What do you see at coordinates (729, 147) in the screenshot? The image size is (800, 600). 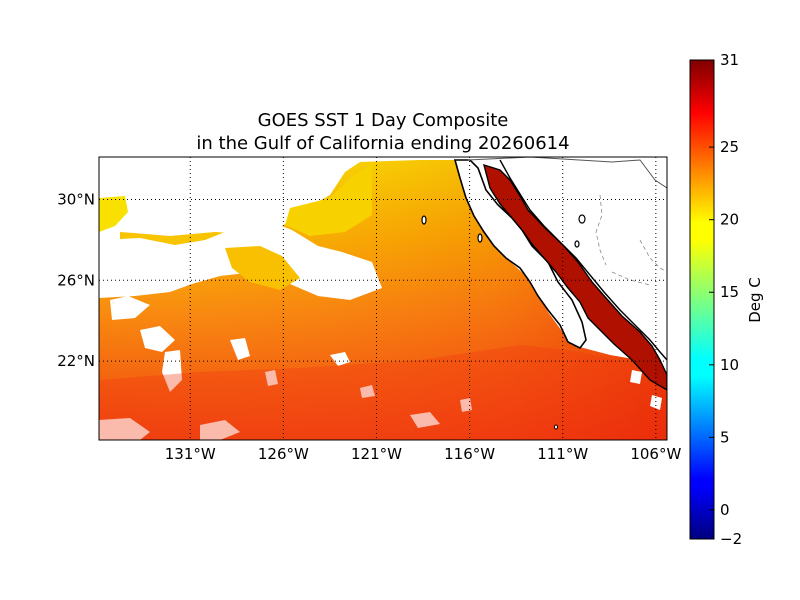 I see `colorbar-tick-label: 25` at bounding box center [729, 147].